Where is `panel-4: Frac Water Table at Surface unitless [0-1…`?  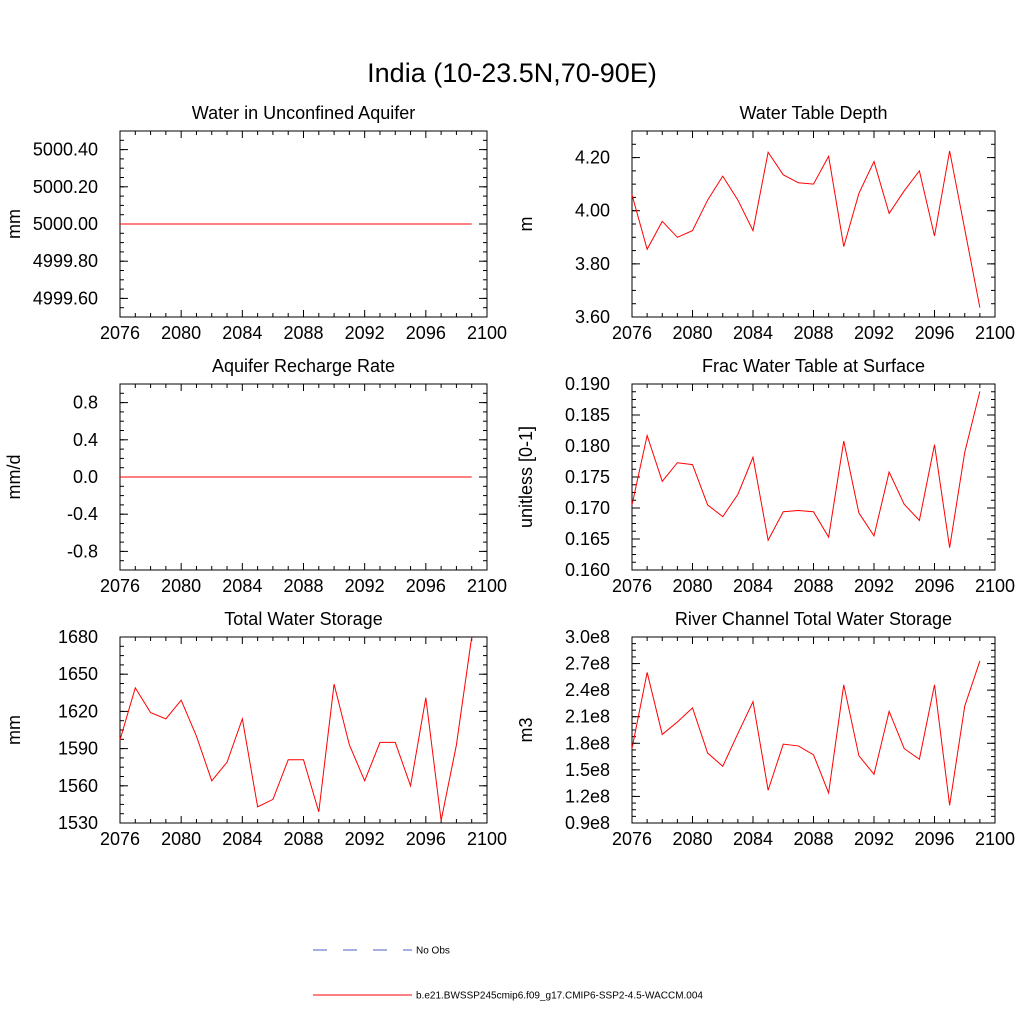 panel-4: Frac Water Table at Surface unitless [0-1… is located at coordinates (765, 476).